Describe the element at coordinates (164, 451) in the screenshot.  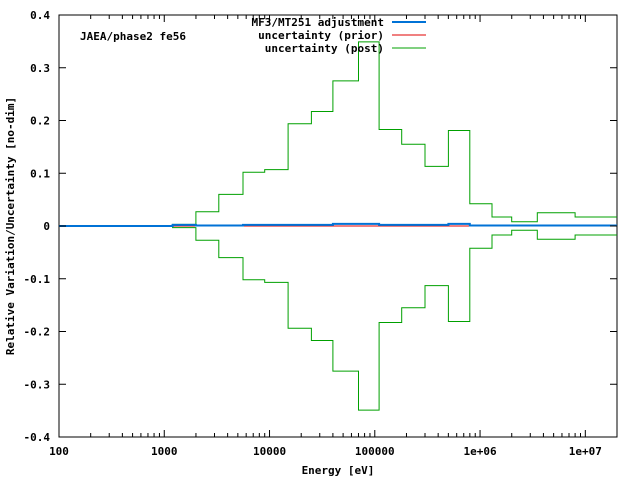
I see `x-tick-label: 1000` at that location.